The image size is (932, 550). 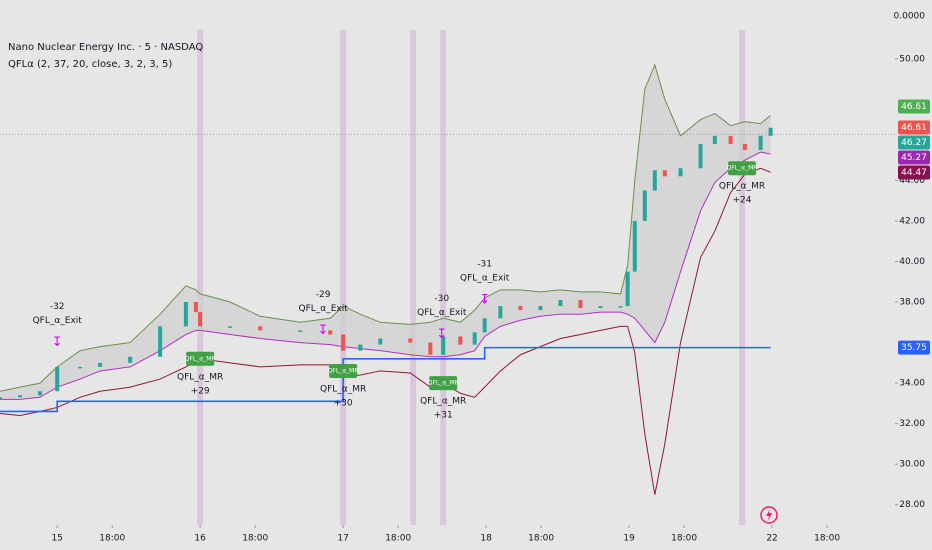 I want to click on x-tick-label: 18, so click(x=486, y=539).